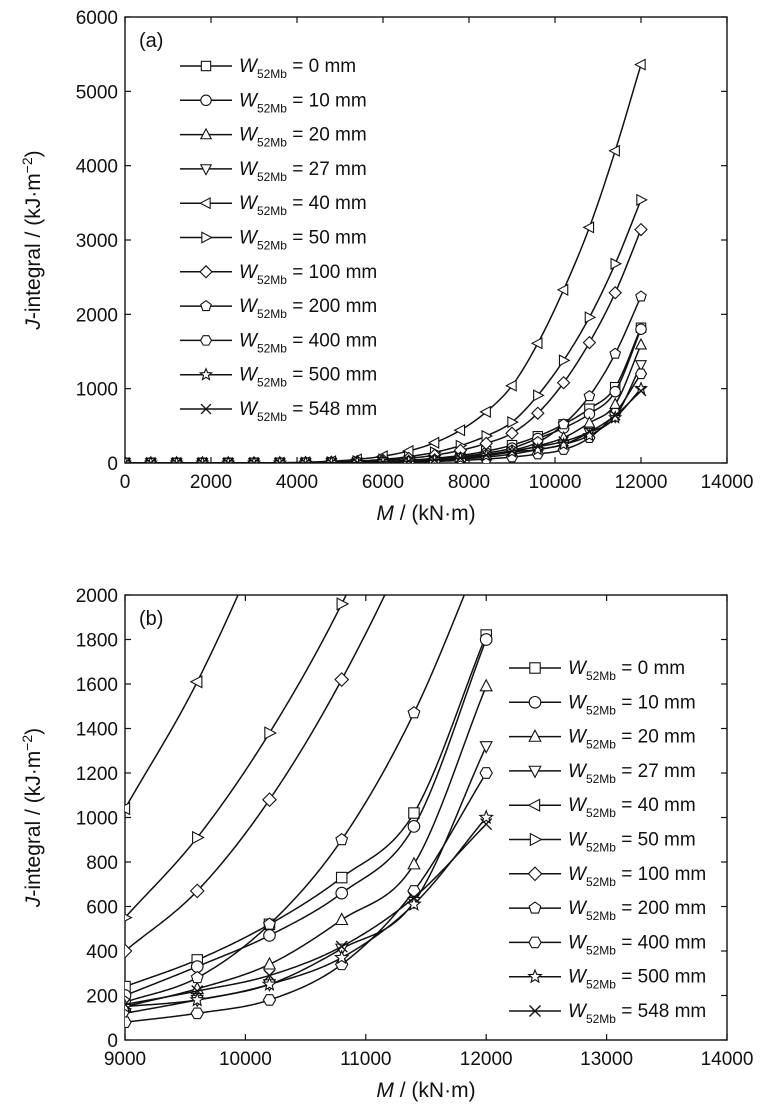 The height and width of the screenshot is (1120, 768). I want to click on panel-b-y-tick-label: 1400, so click(97, 730).